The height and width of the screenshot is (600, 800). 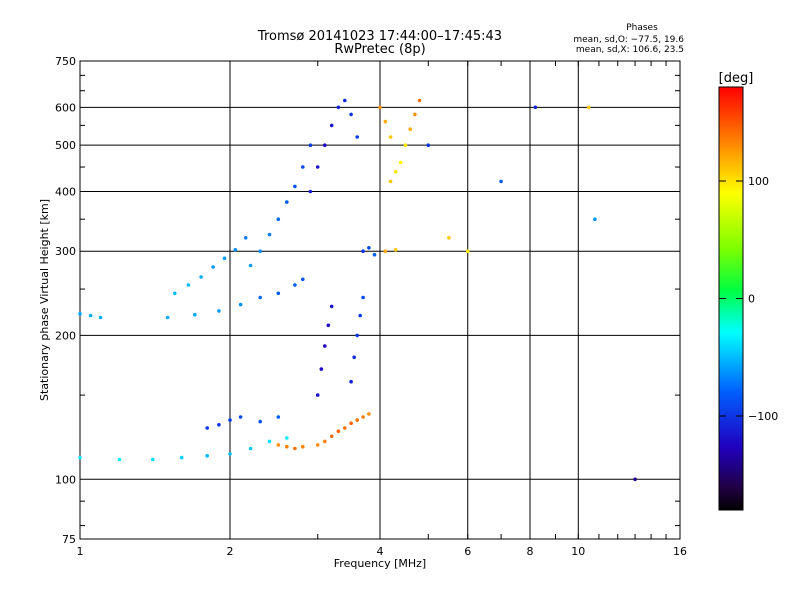 What do you see at coordinates (44, 300) in the screenshot?
I see `y-axis-label: Stationary phase Virtual Height [km]` at bounding box center [44, 300].